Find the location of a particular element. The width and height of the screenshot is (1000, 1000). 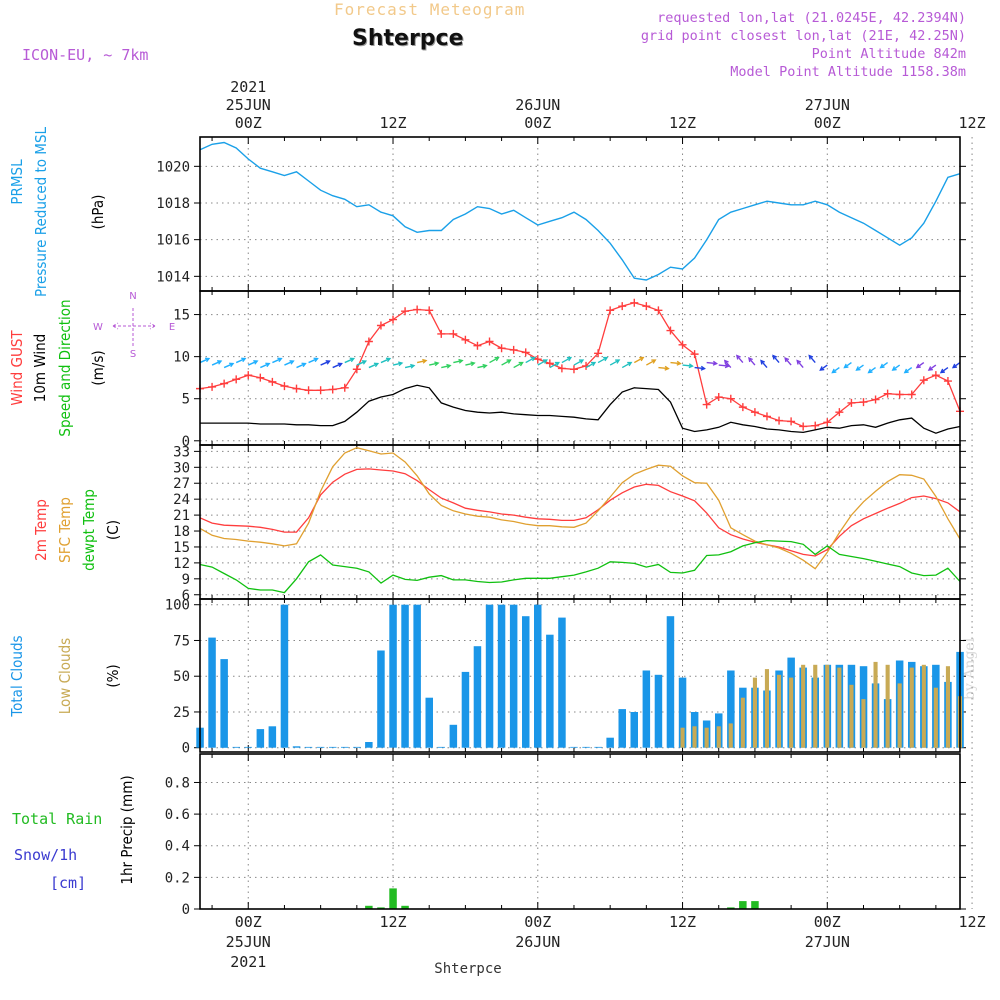

precip-ytick-label: 0 is located at coordinates (186, 910).